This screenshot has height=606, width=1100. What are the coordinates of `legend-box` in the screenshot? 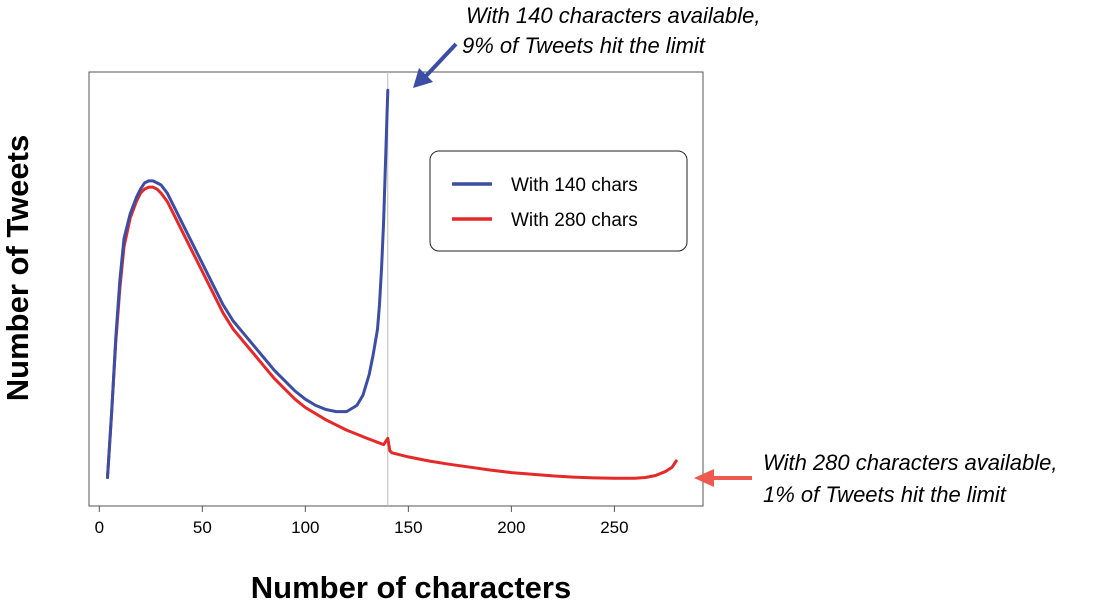 It's located at (558, 201).